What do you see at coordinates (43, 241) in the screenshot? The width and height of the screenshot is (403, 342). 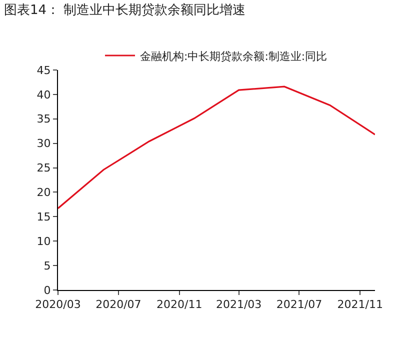 I see `y-tick-label: 10` at bounding box center [43, 241].